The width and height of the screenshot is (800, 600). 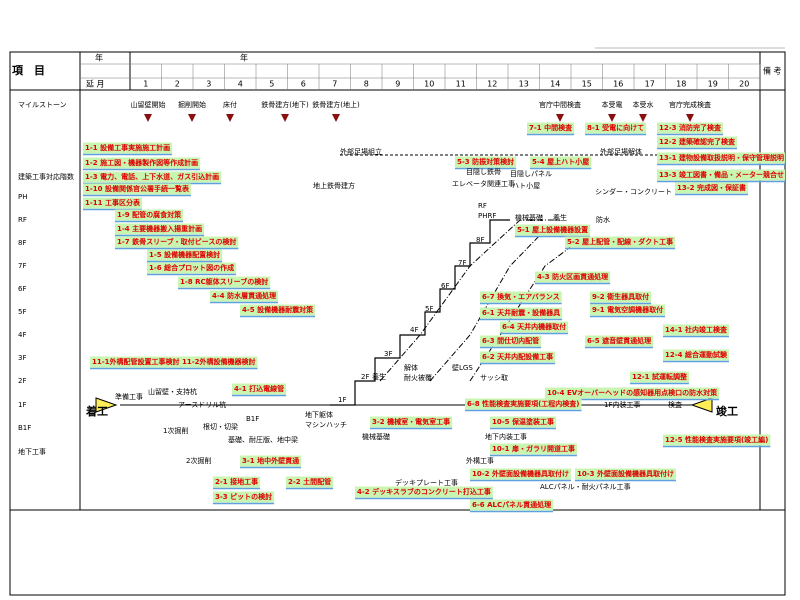 What do you see at coordinates (129, 396) in the screenshot?
I see `note-label: 準備工事` at bounding box center [129, 396].